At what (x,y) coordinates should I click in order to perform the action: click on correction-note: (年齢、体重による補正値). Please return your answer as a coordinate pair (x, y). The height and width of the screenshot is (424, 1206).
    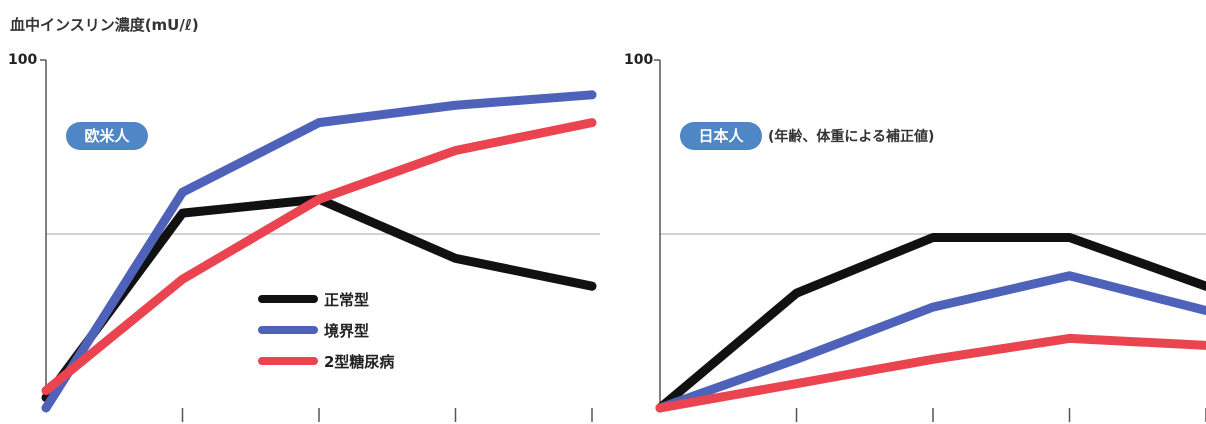
    Looking at the image, I should click on (851, 136).